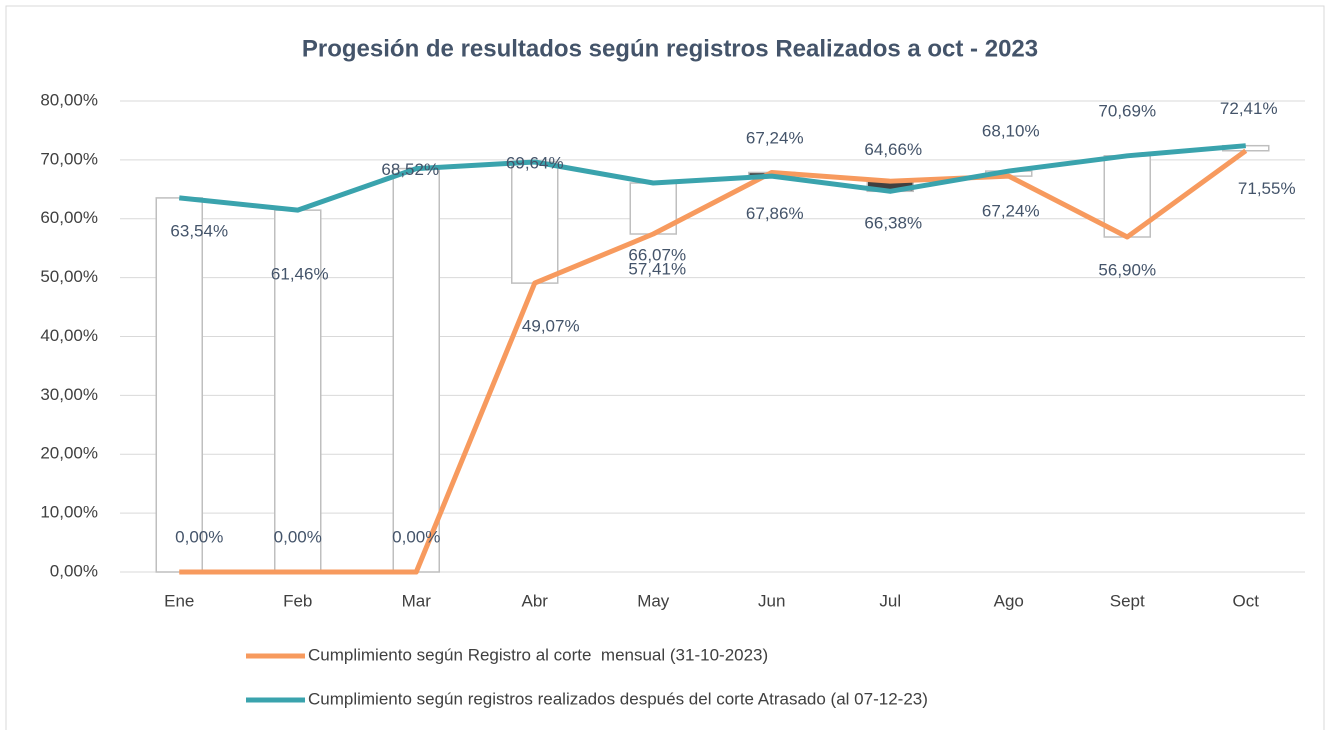 The image size is (1327, 730). What do you see at coordinates (199, 230) in the screenshot?
I see `data-label: 63,54%` at bounding box center [199, 230].